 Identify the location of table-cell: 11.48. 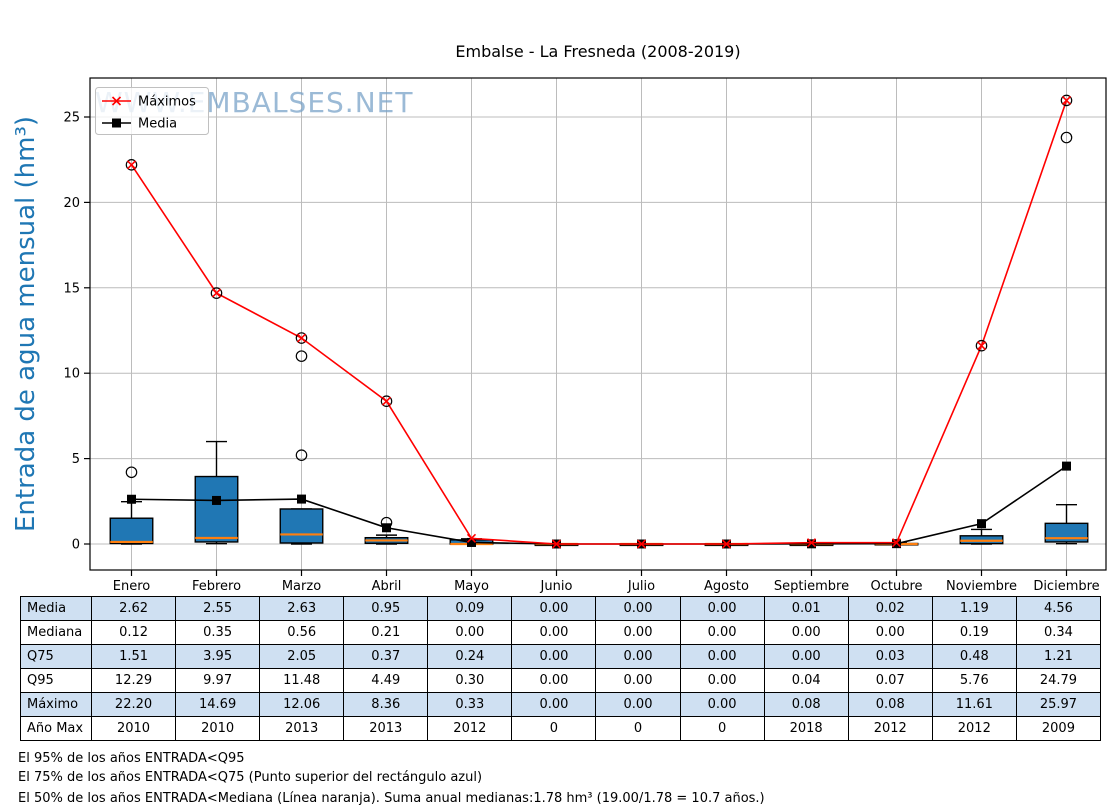
(302, 680).